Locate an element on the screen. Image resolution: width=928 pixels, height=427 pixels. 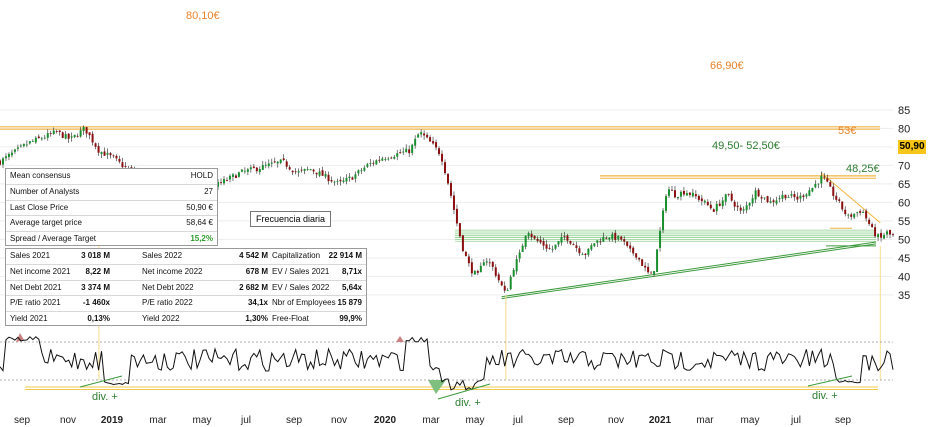
oscillator-line is located at coordinates (447, 363).